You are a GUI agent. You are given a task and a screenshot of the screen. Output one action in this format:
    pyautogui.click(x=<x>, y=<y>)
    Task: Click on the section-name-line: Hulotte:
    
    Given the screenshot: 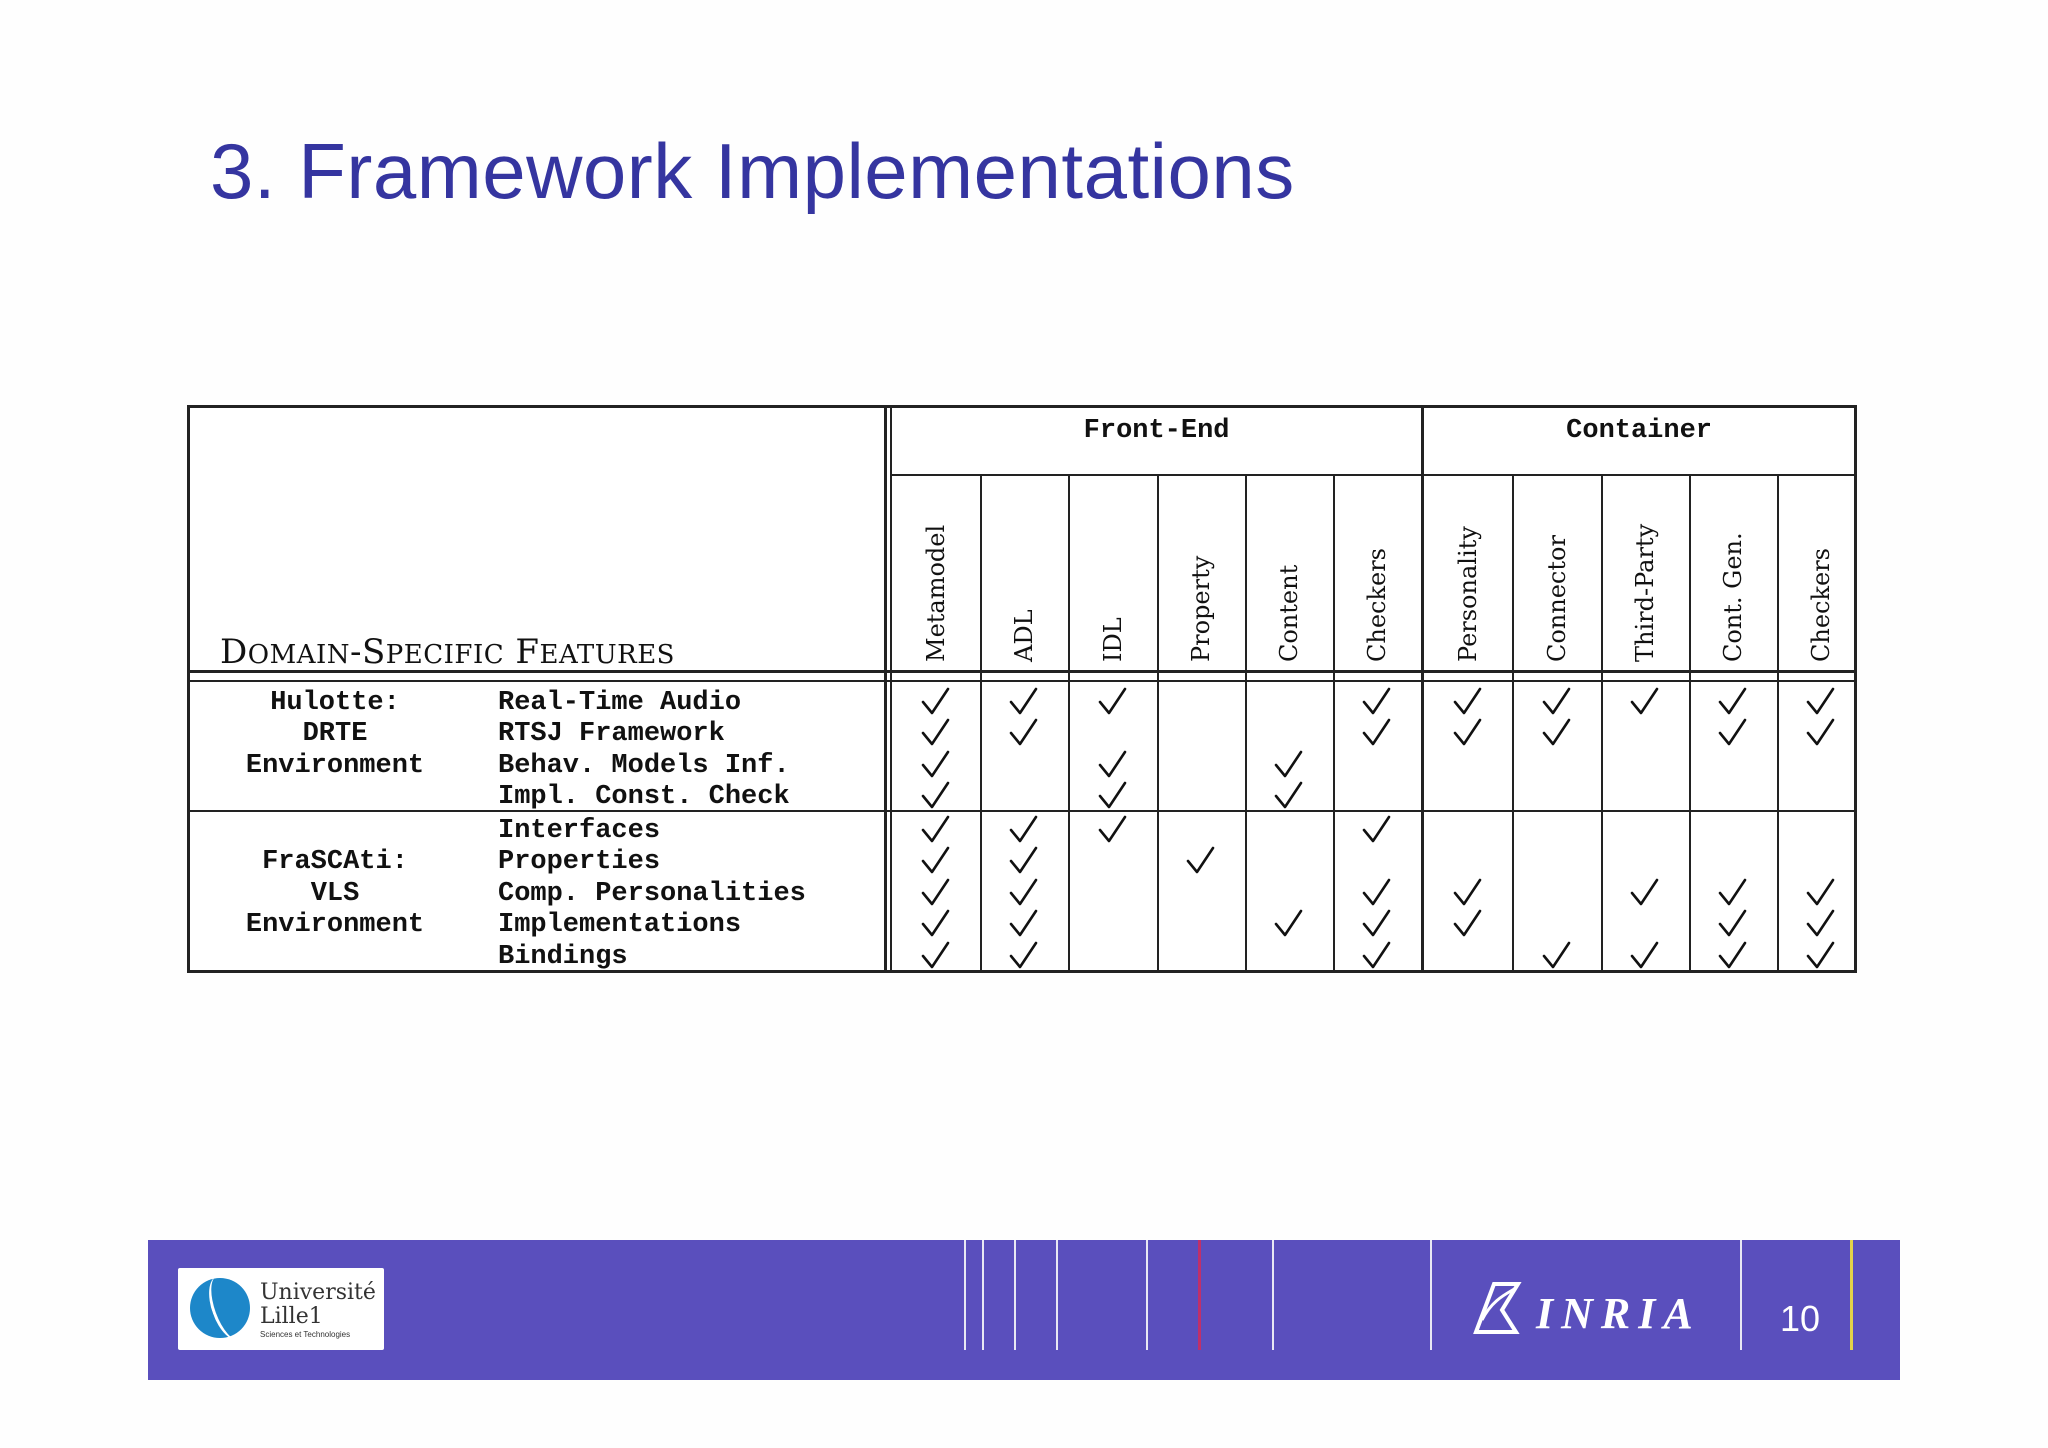 What is the action you would take?
    pyautogui.click(x=335, y=703)
    